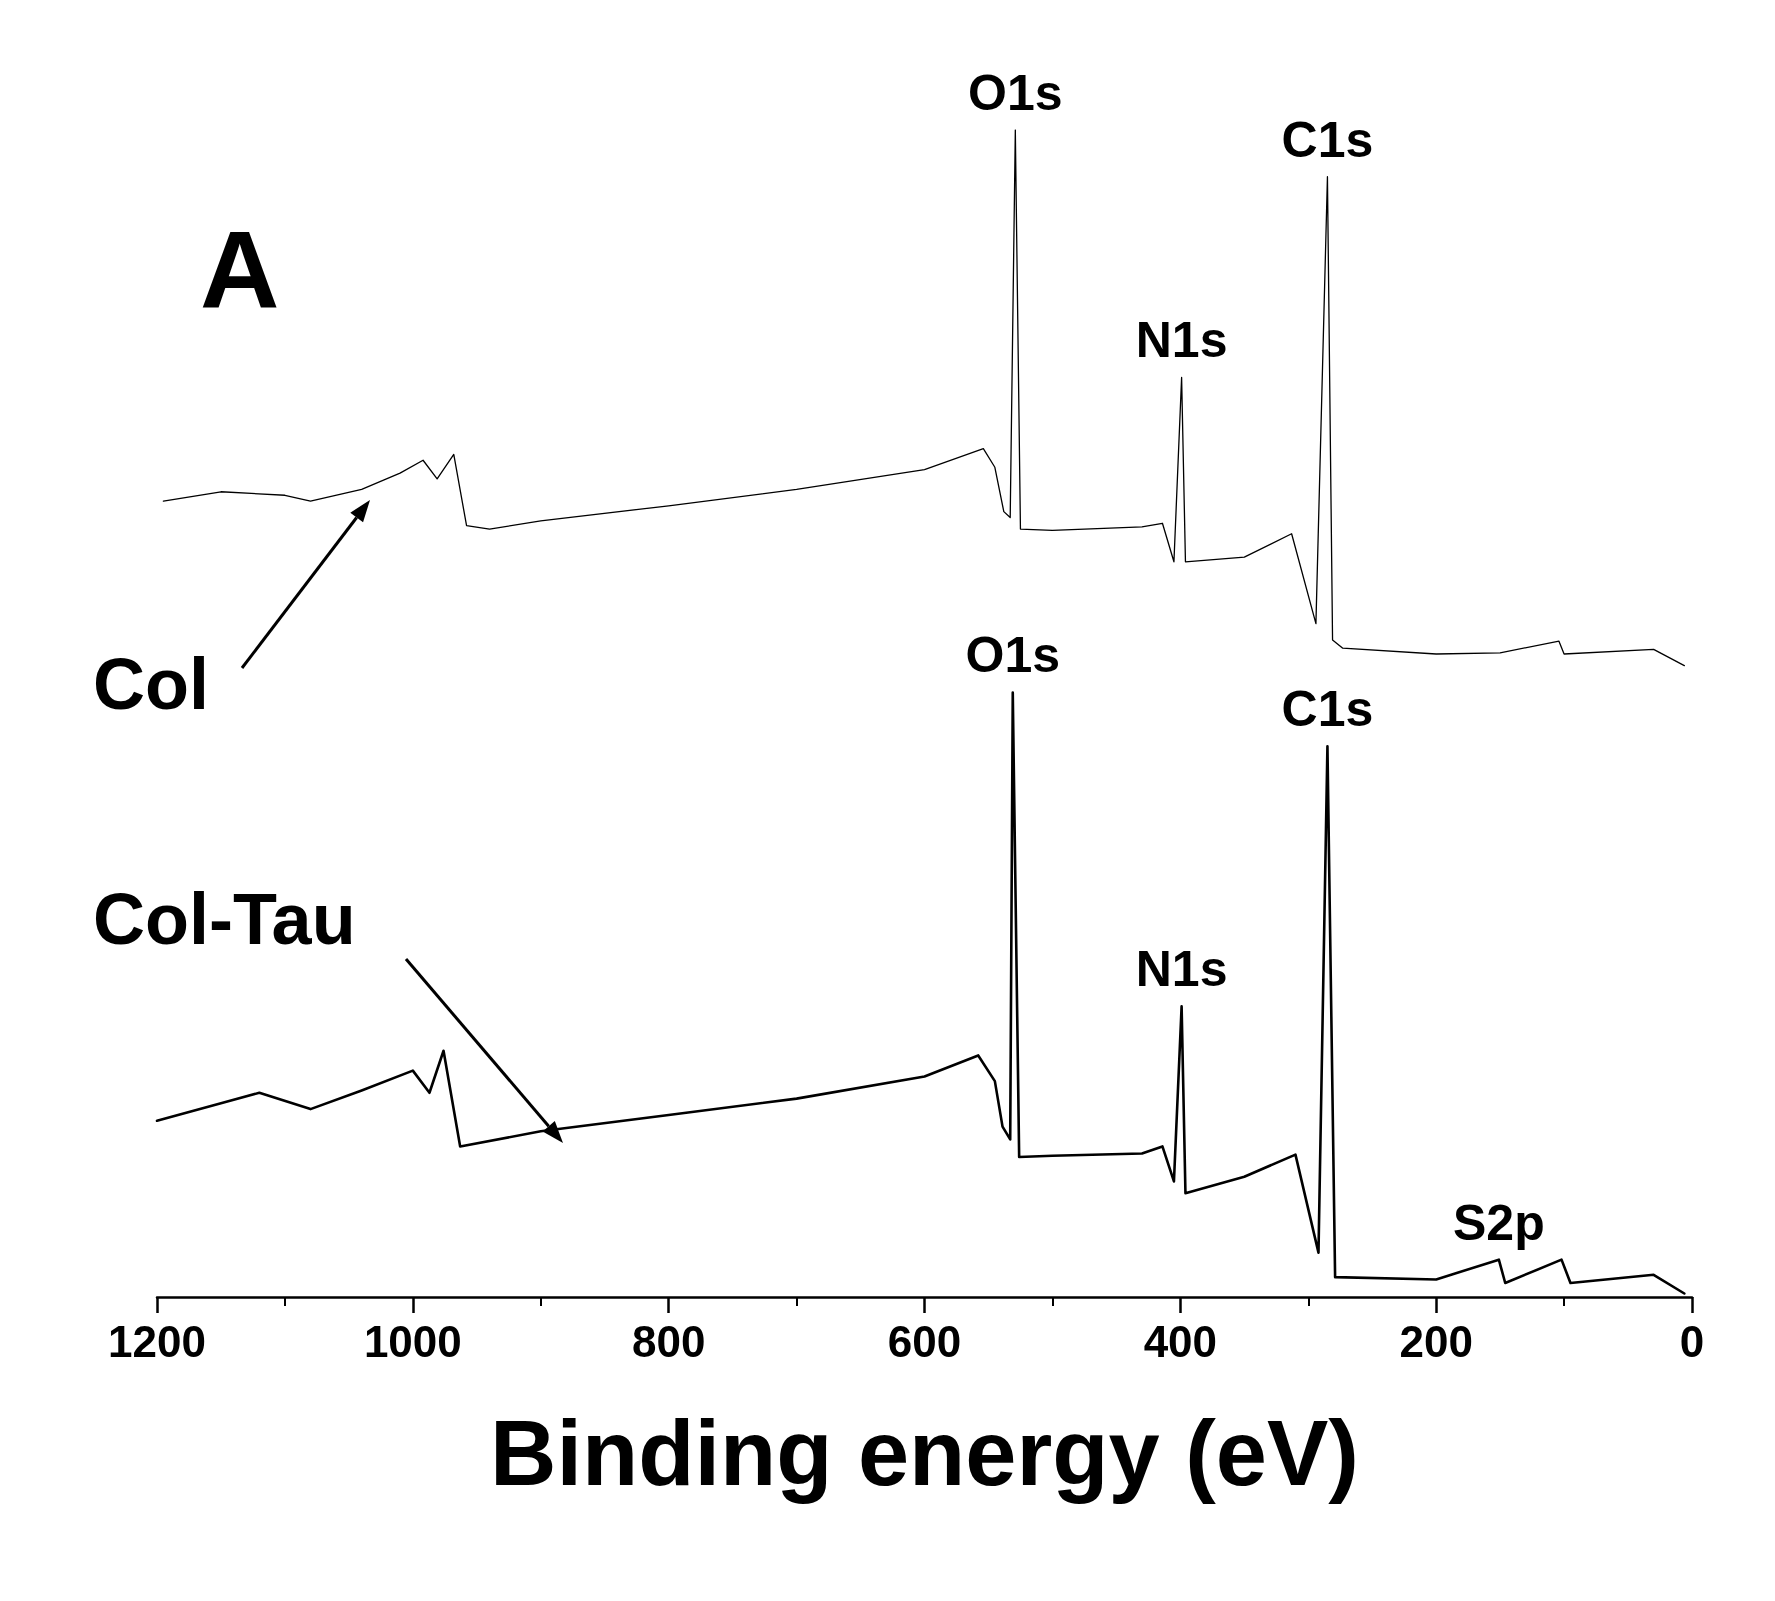 Image resolution: width=1775 pixels, height=1601 pixels. What do you see at coordinates (1180, 1341) in the screenshot?
I see `x-tick-label: 400` at bounding box center [1180, 1341].